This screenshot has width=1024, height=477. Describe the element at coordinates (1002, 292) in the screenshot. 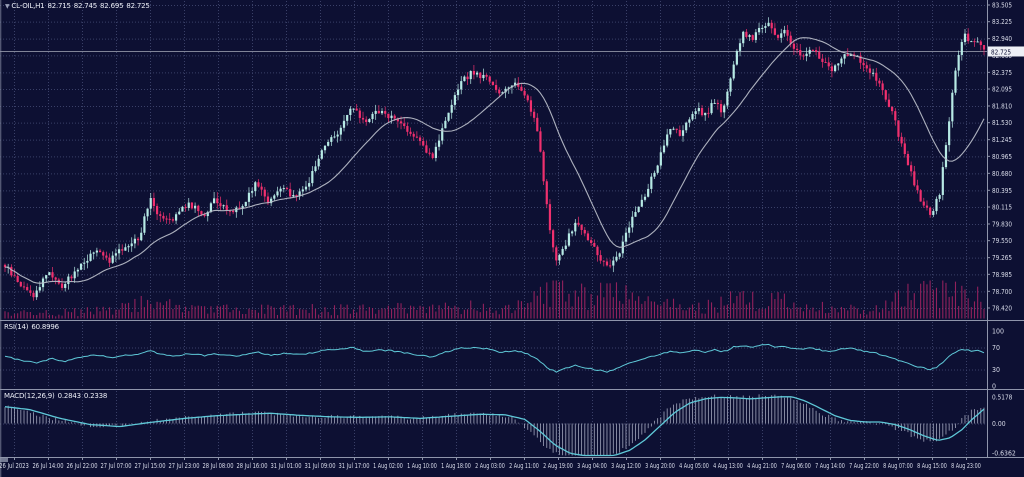

I see `svg-text: 78.700` at that location.